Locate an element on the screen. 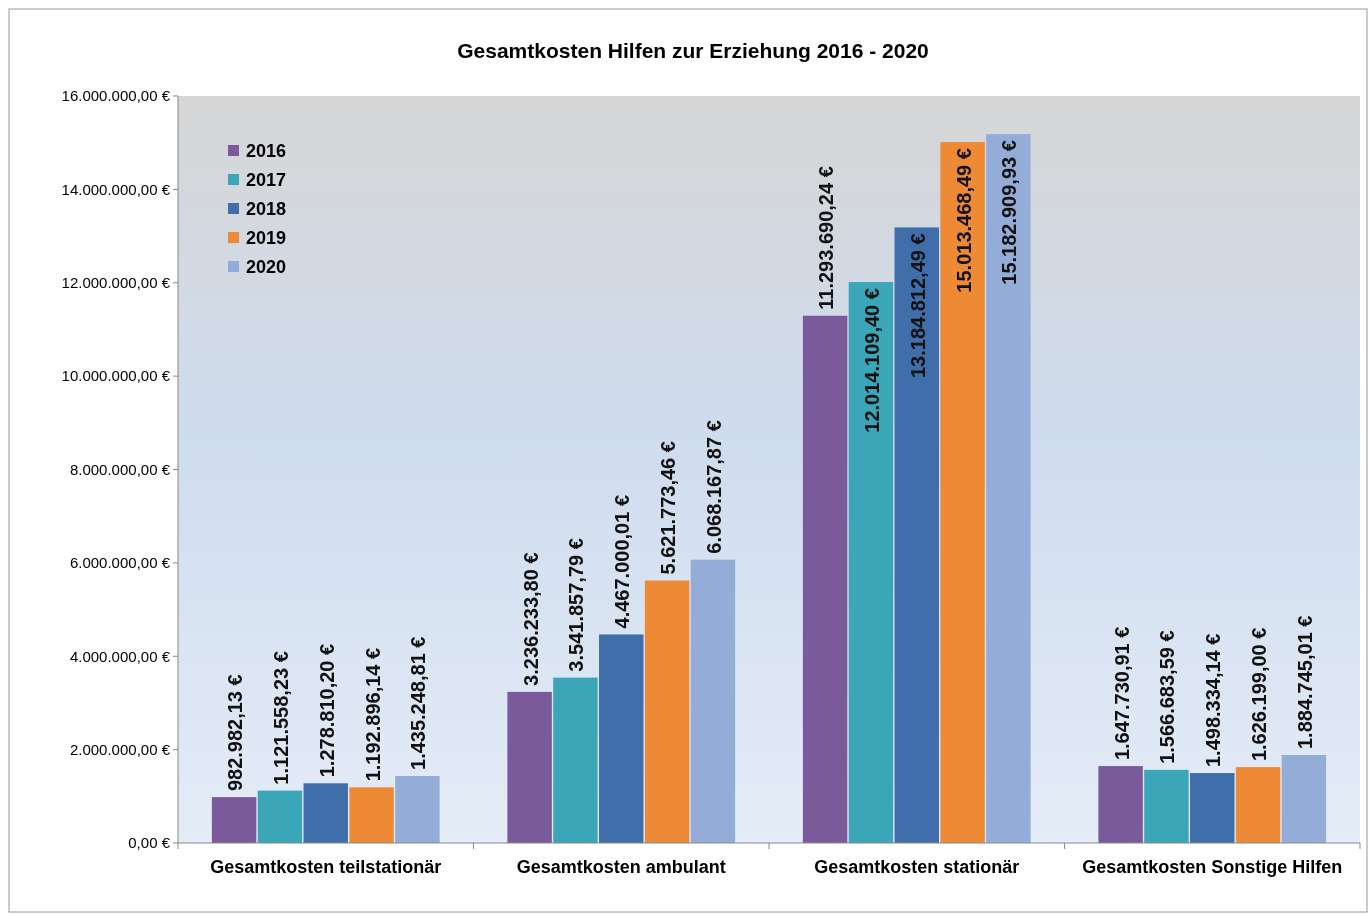 The width and height of the screenshot is (1368, 915). x-tick-label: Gesamtkosten stationär is located at coordinates (917, 867).